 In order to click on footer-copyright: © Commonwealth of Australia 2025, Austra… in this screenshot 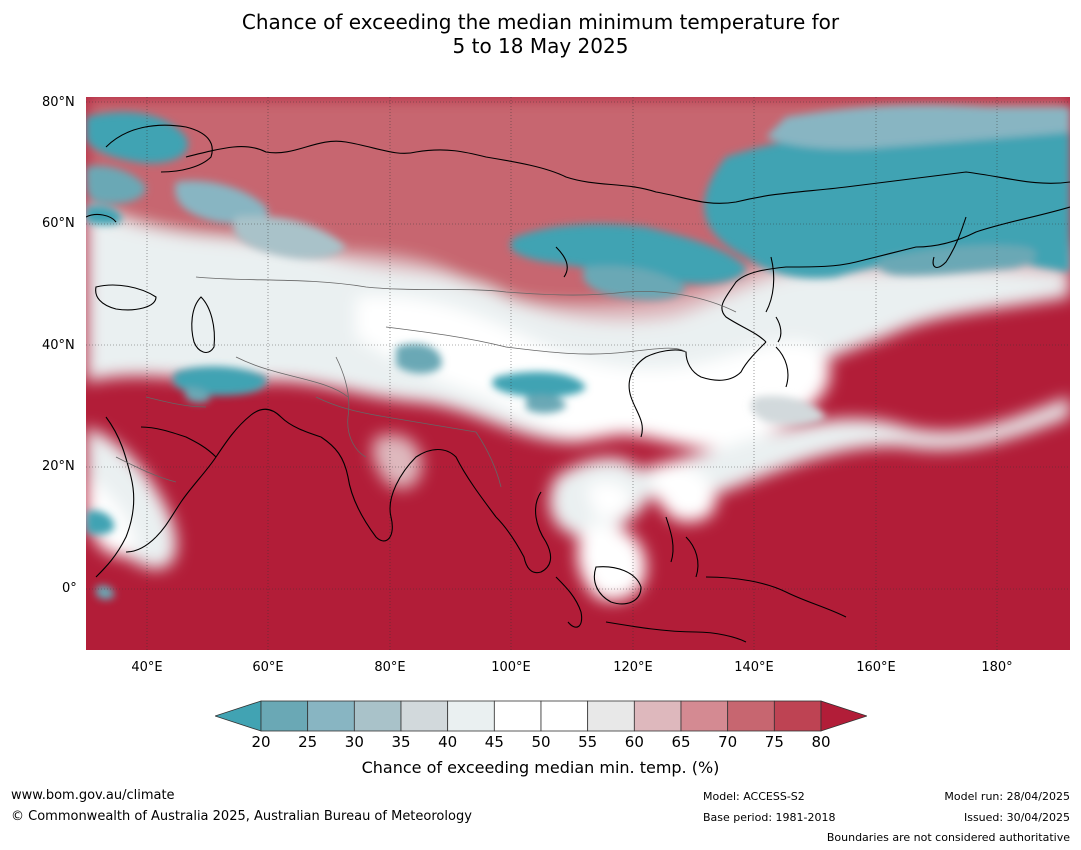, I will do `click(241, 816)`.